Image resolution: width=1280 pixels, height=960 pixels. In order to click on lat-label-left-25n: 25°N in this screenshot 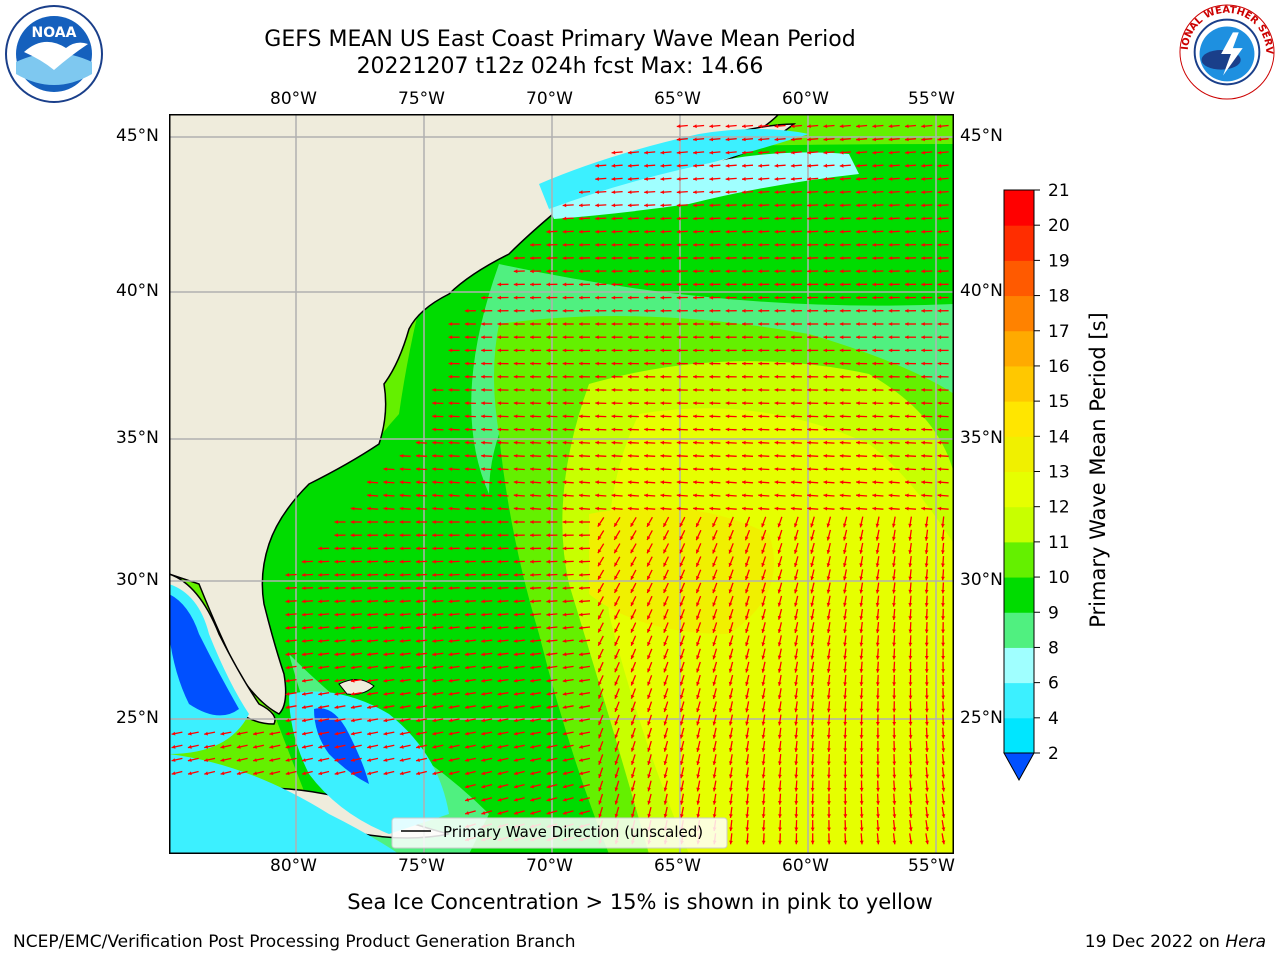, I will do `click(137, 718)`.